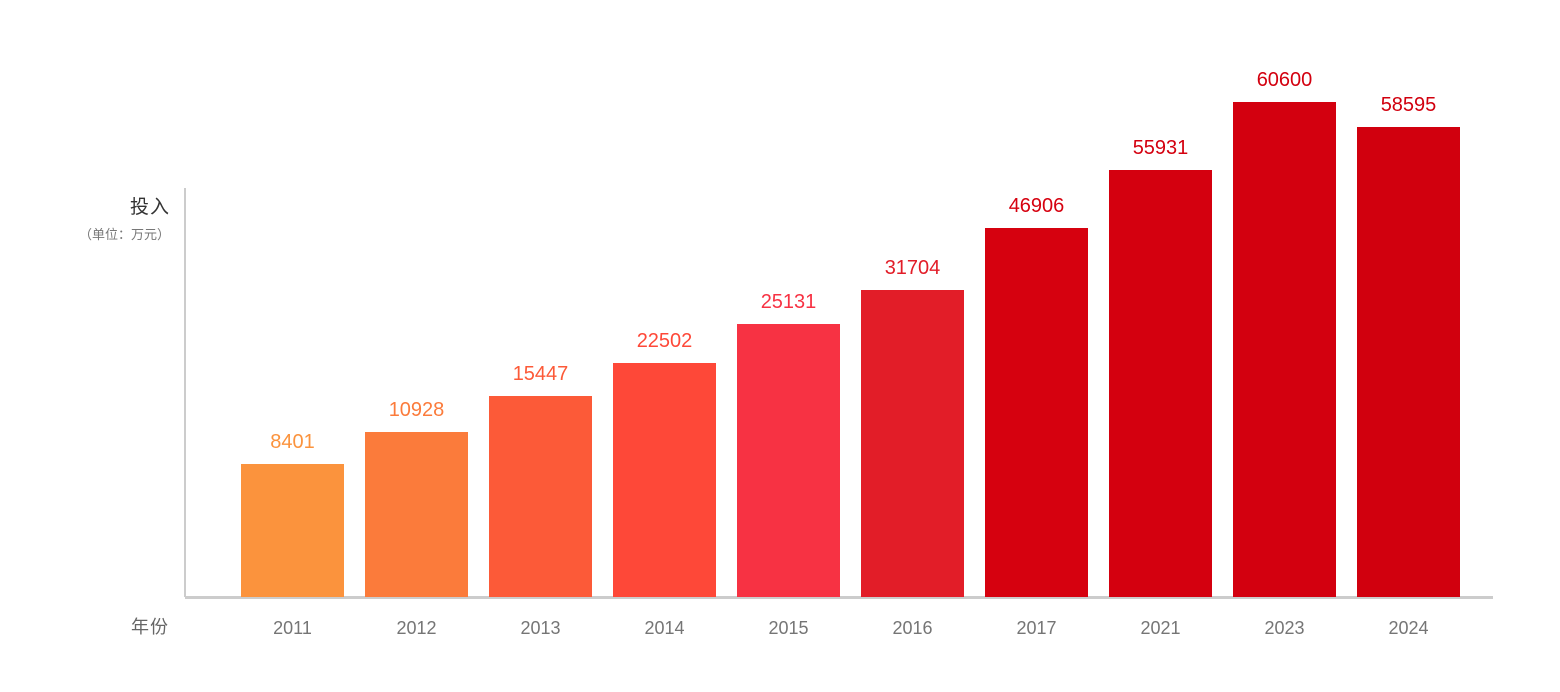 Image resolution: width=1560 pixels, height=692 pixels. I want to click on x-tick-label: 2023, so click(1284, 628).